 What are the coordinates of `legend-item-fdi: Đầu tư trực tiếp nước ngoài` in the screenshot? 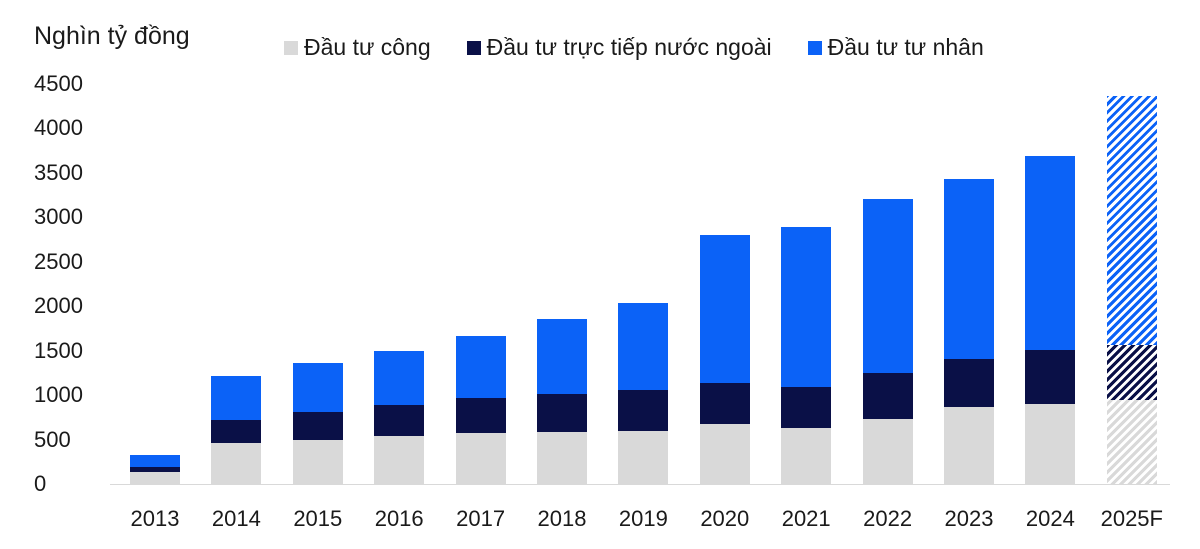 It's located at (619, 47).